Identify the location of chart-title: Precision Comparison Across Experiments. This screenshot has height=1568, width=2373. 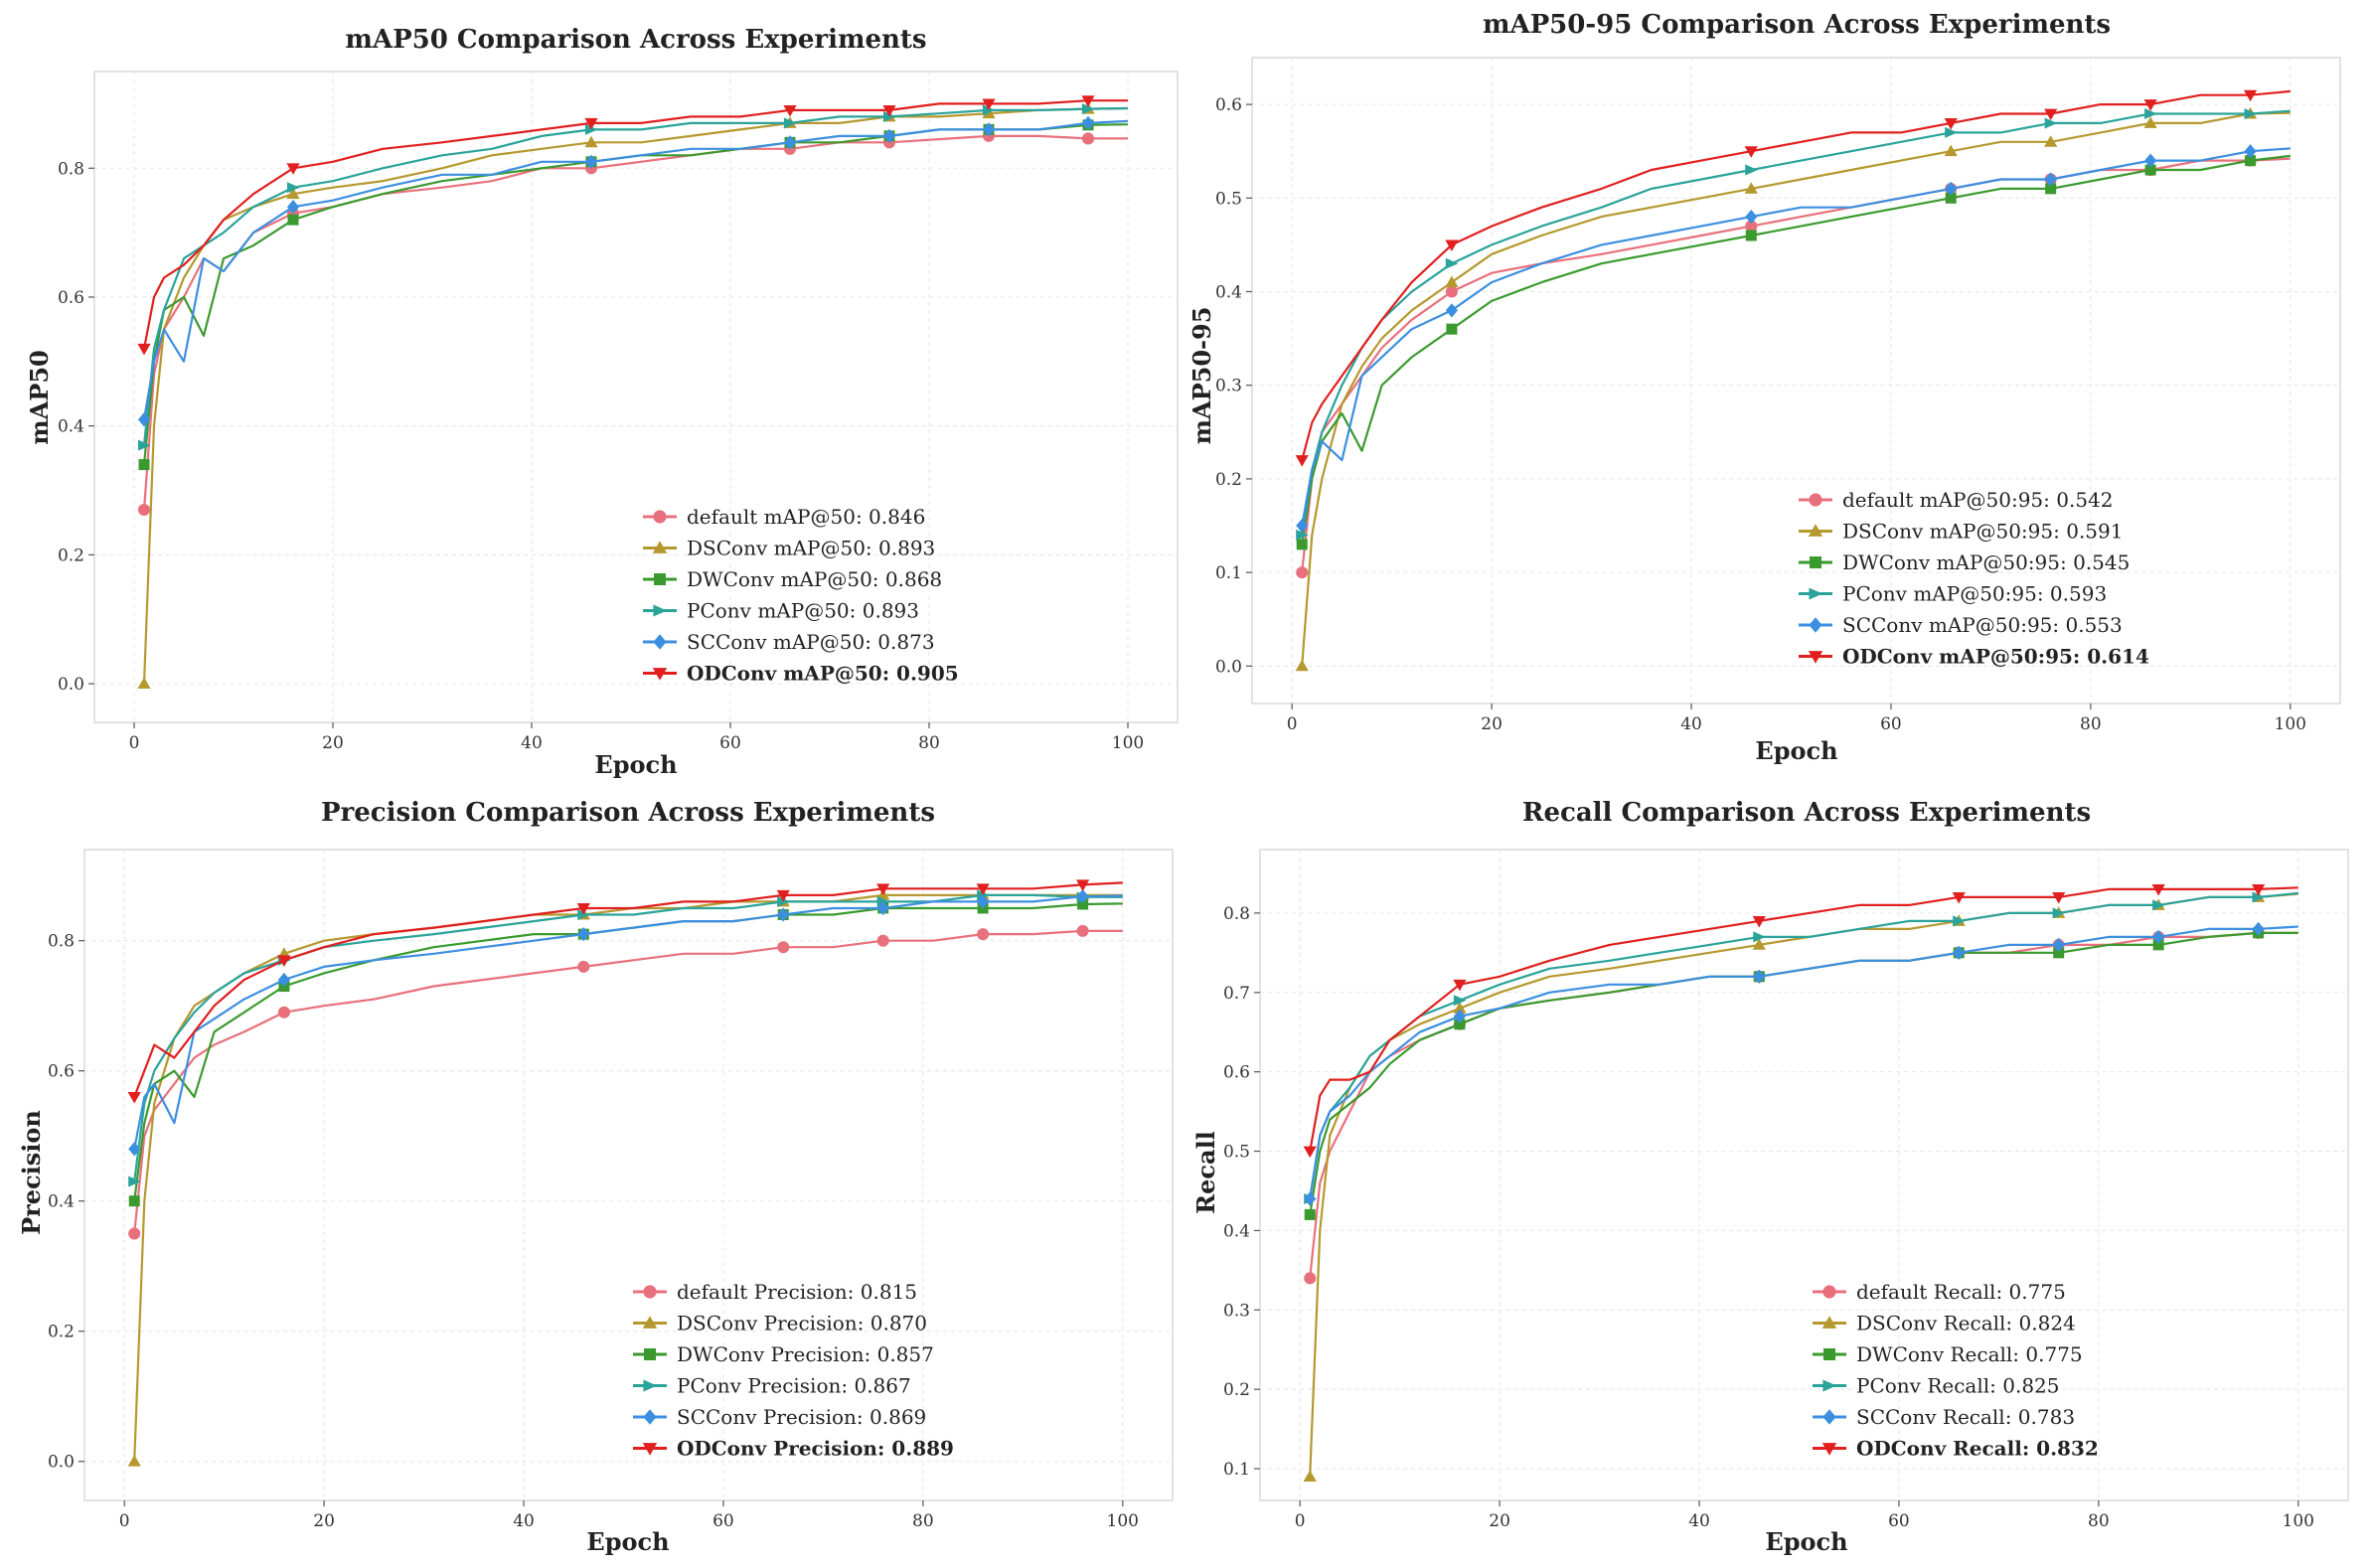
(628, 813).